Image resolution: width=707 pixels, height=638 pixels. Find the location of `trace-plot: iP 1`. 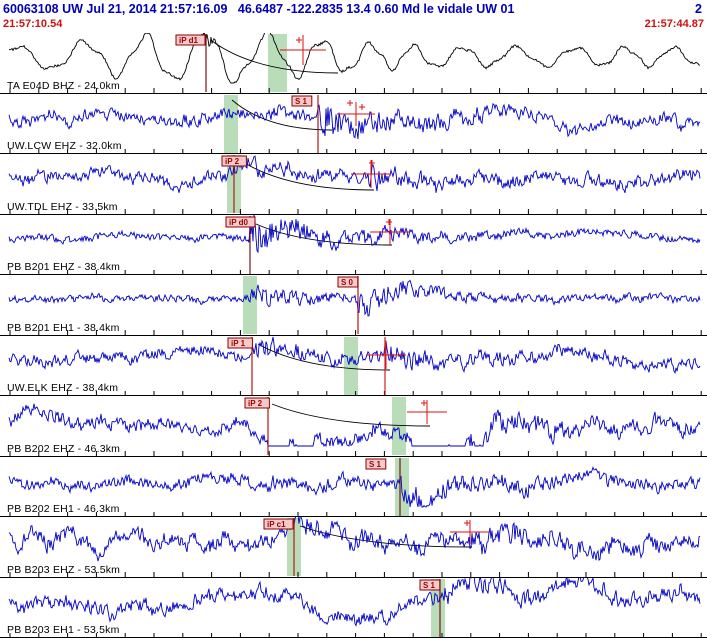

trace-plot: iP 1 is located at coordinates (355, 366).